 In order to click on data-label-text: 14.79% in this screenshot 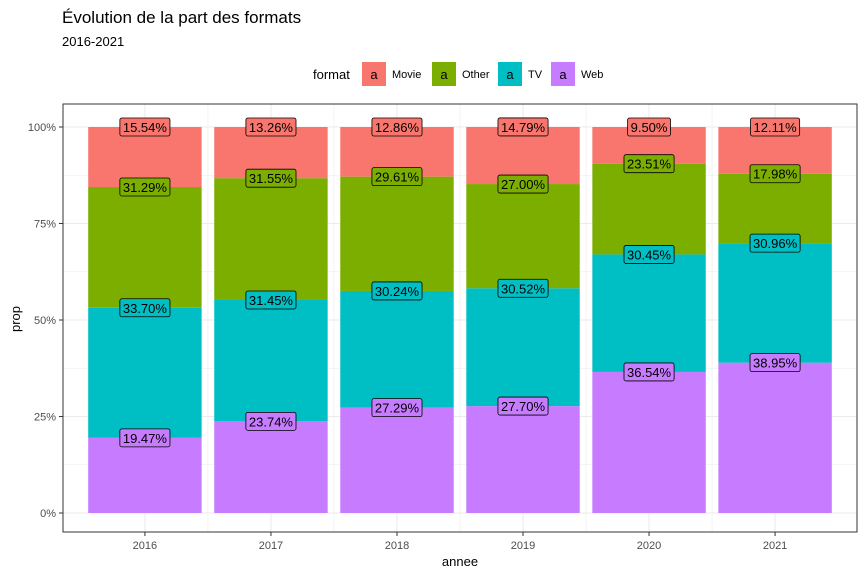, I will do `click(523, 127)`.